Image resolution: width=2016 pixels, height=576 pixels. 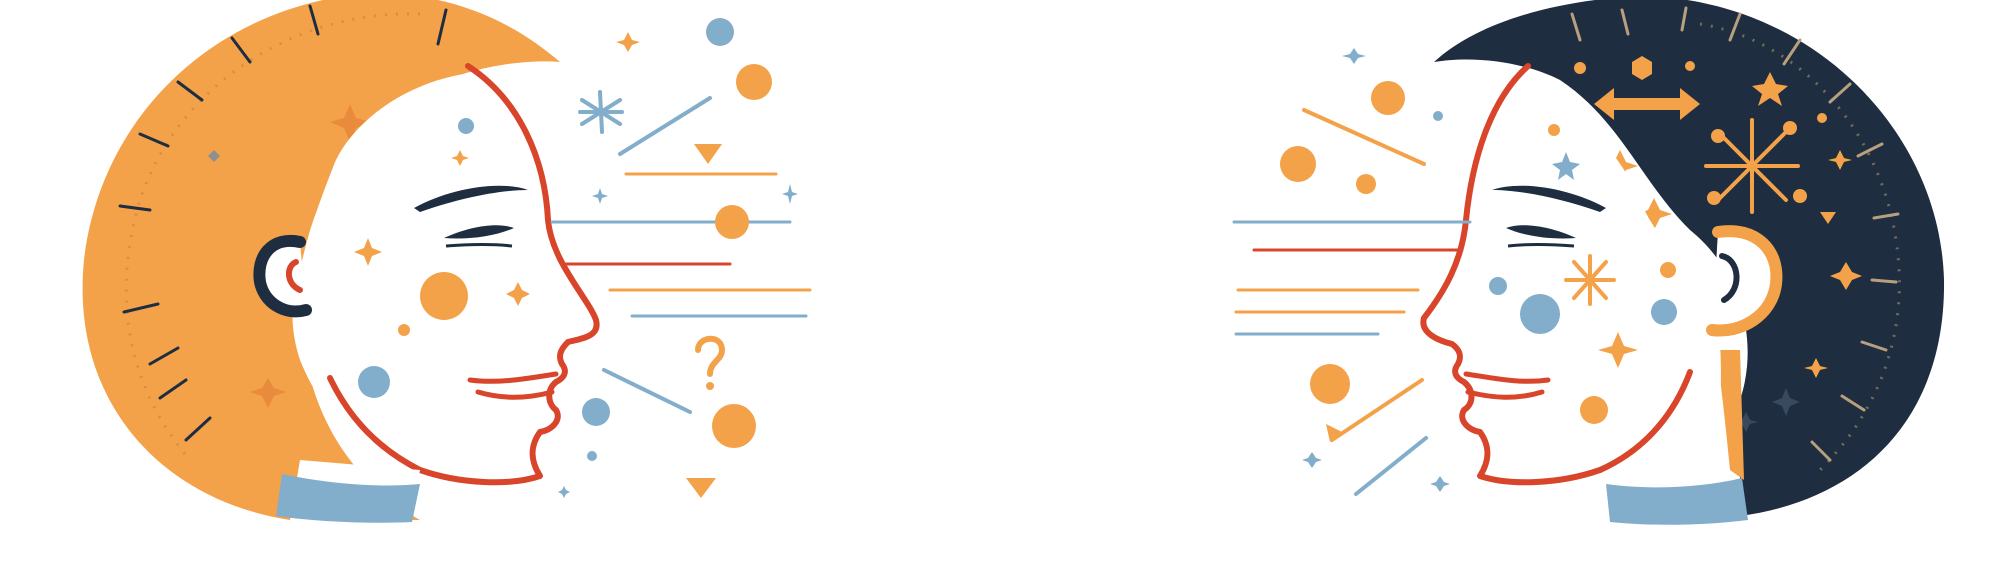 What do you see at coordinates (282, 276) in the screenshot?
I see `left-ear` at bounding box center [282, 276].